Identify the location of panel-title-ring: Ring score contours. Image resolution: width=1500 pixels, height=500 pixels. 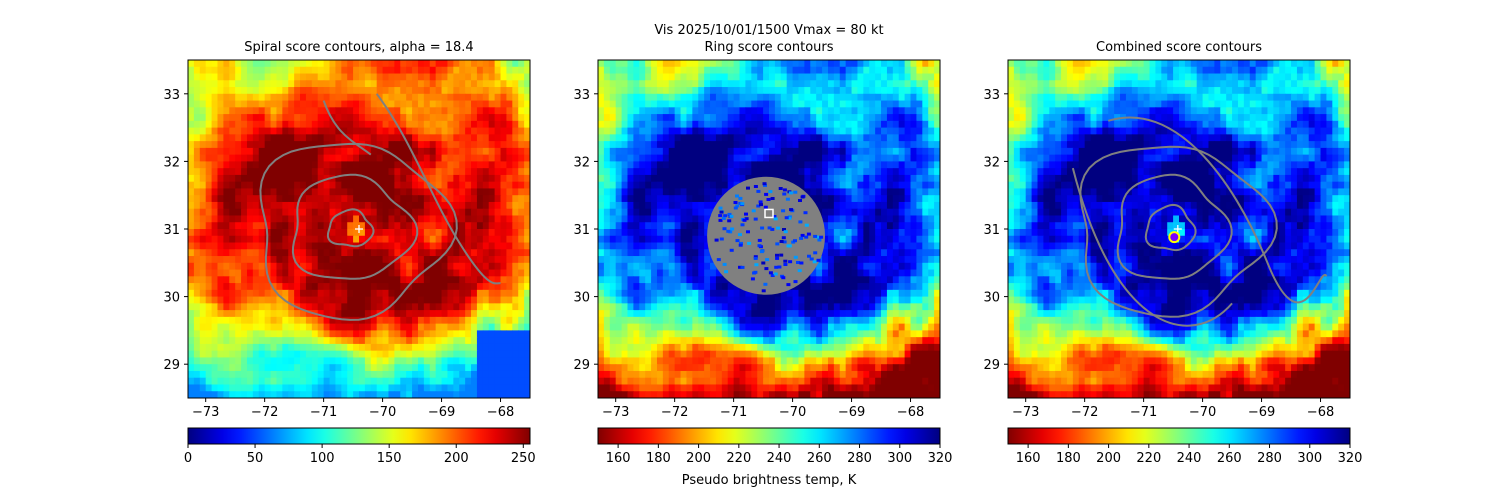
(769, 47).